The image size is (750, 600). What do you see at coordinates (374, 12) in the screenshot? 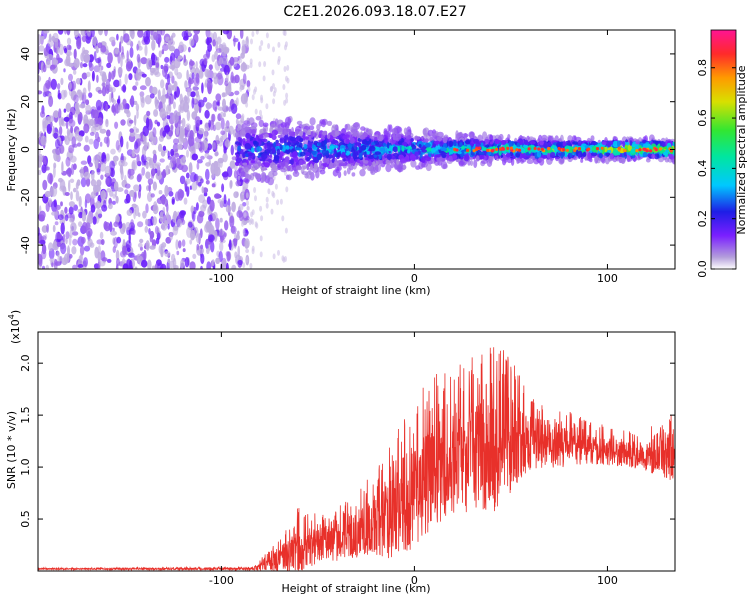
I see `figure-title: C2E1.2026.093.18.07.E27` at bounding box center [374, 12].